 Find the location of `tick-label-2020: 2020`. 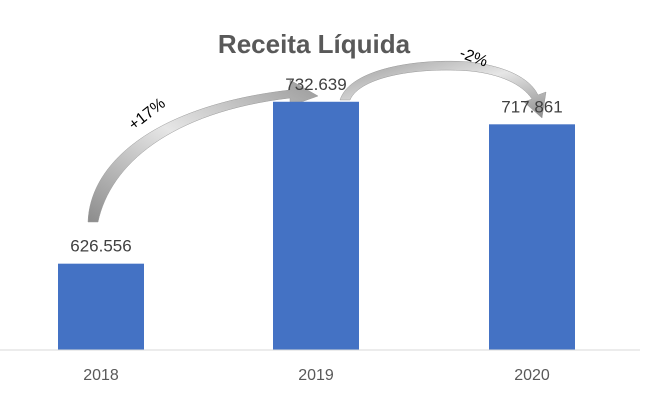

tick-label-2020: 2020 is located at coordinates (532, 375).